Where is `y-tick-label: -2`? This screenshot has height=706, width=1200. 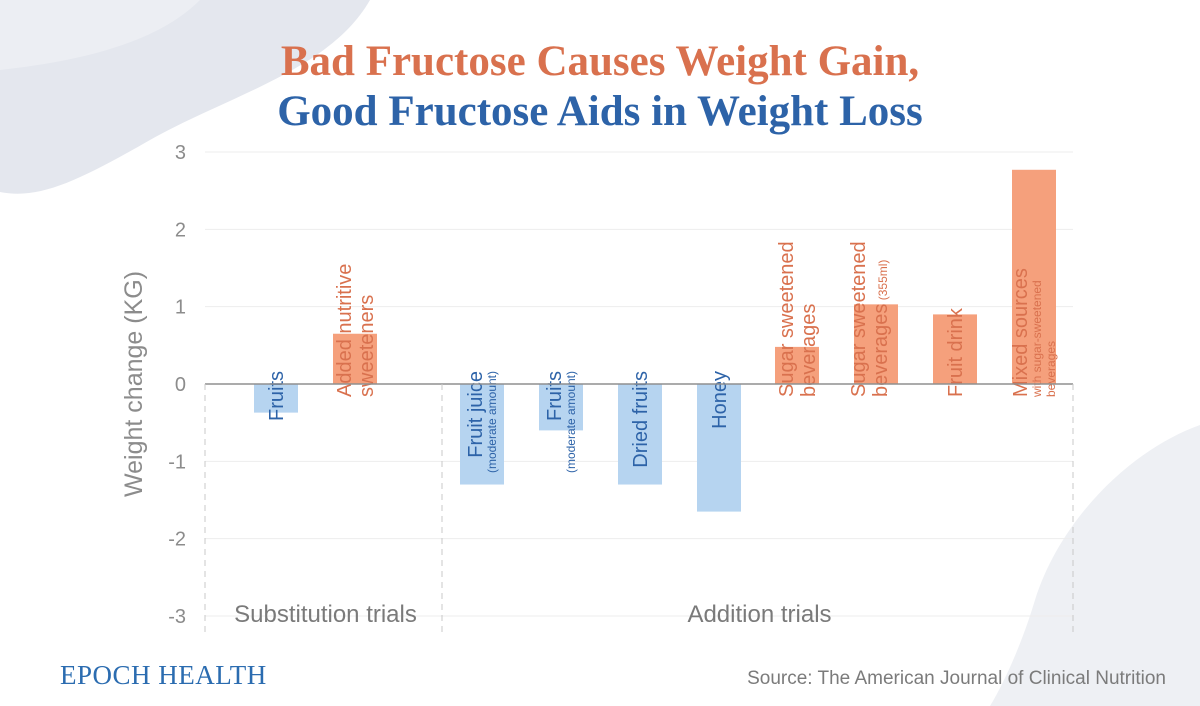
y-tick-label: -2 is located at coordinates (177, 540).